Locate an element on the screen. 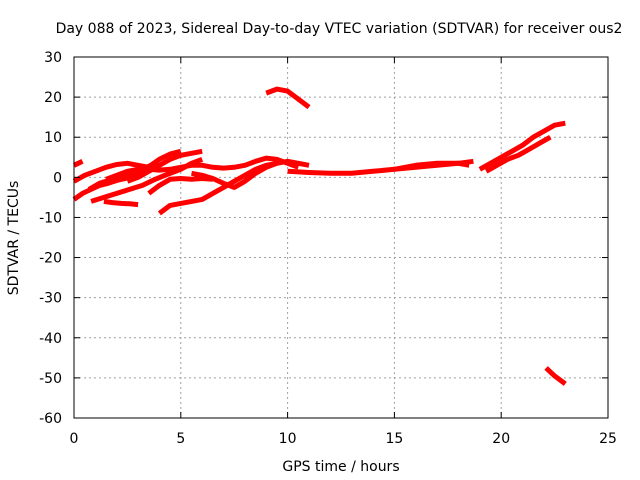 This screenshot has height=480, width=640. x-tick-label: 25 is located at coordinates (608, 439).